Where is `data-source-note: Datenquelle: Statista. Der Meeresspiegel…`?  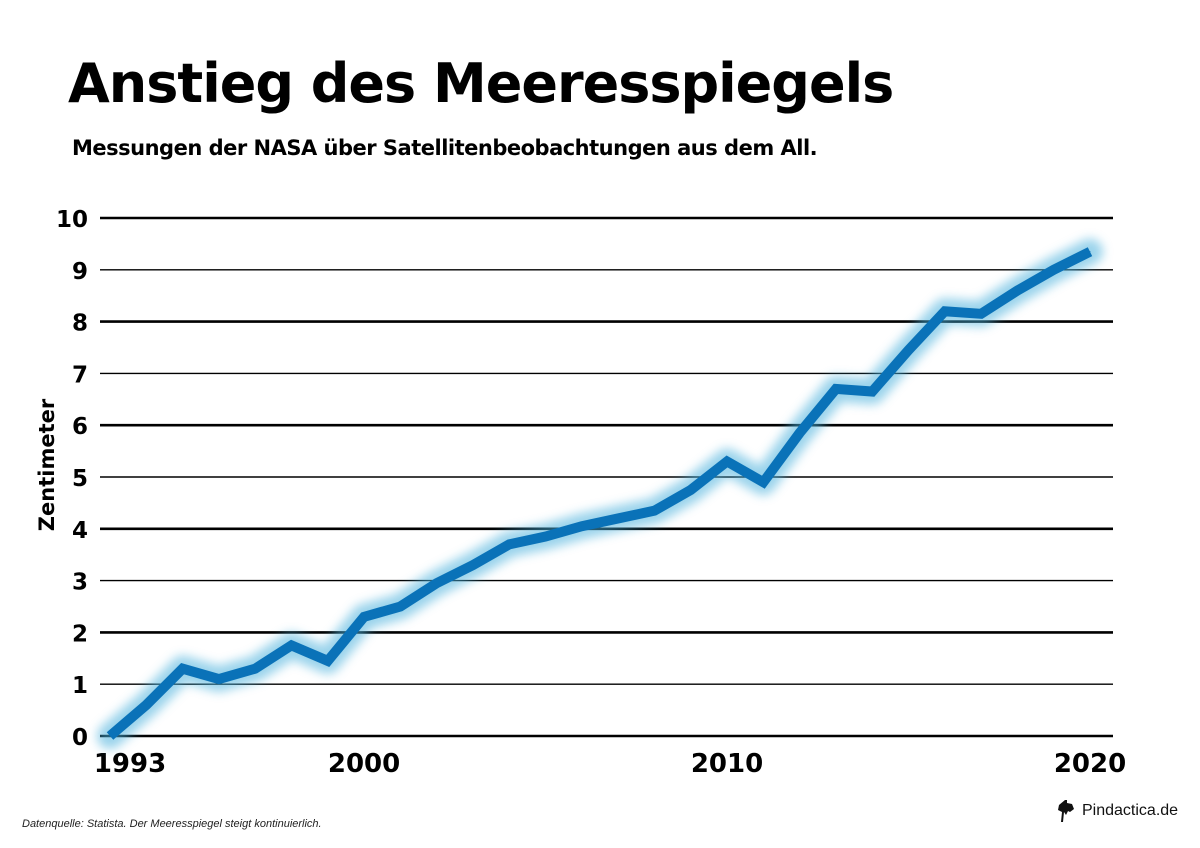
data-source-note: Datenquelle: Statista. Der Meeresspiegel… is located at coordinates (172, 824).